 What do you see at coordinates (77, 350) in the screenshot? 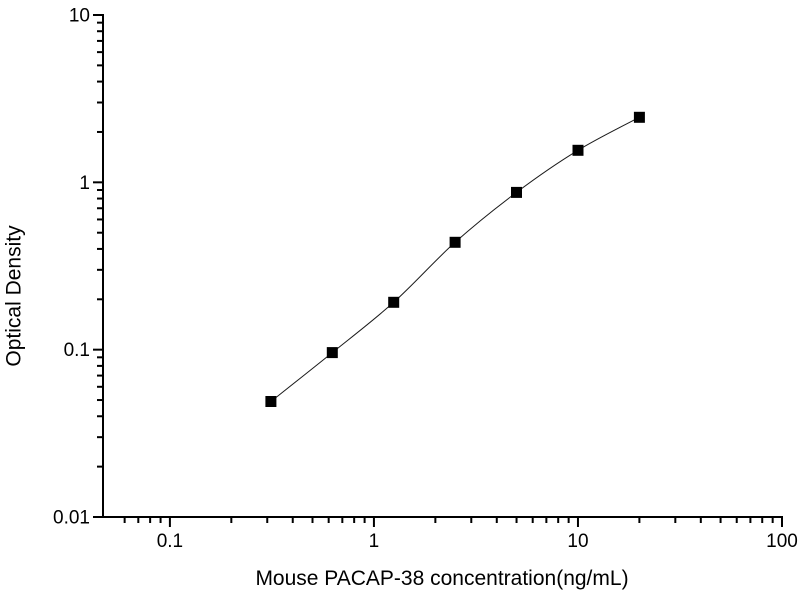
I see `y-tick-label: 0.1` at bounding box center [77, 350].